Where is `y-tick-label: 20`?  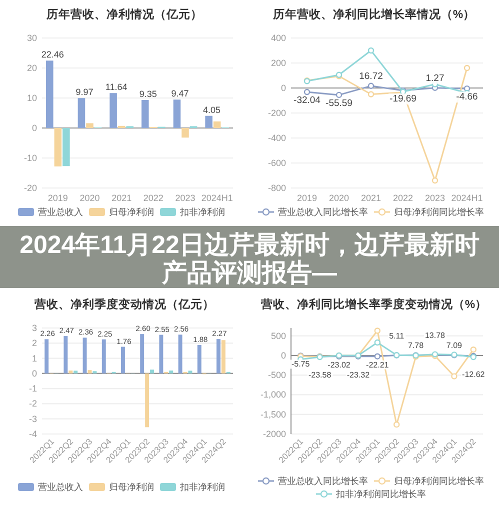 y-tick-label: 20 is located at coordinates (31, 68).